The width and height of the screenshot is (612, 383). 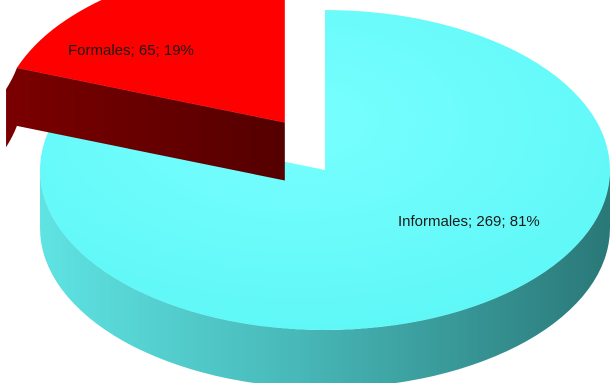 I want to click on slice-formales-top, so click(x=150, y=61).